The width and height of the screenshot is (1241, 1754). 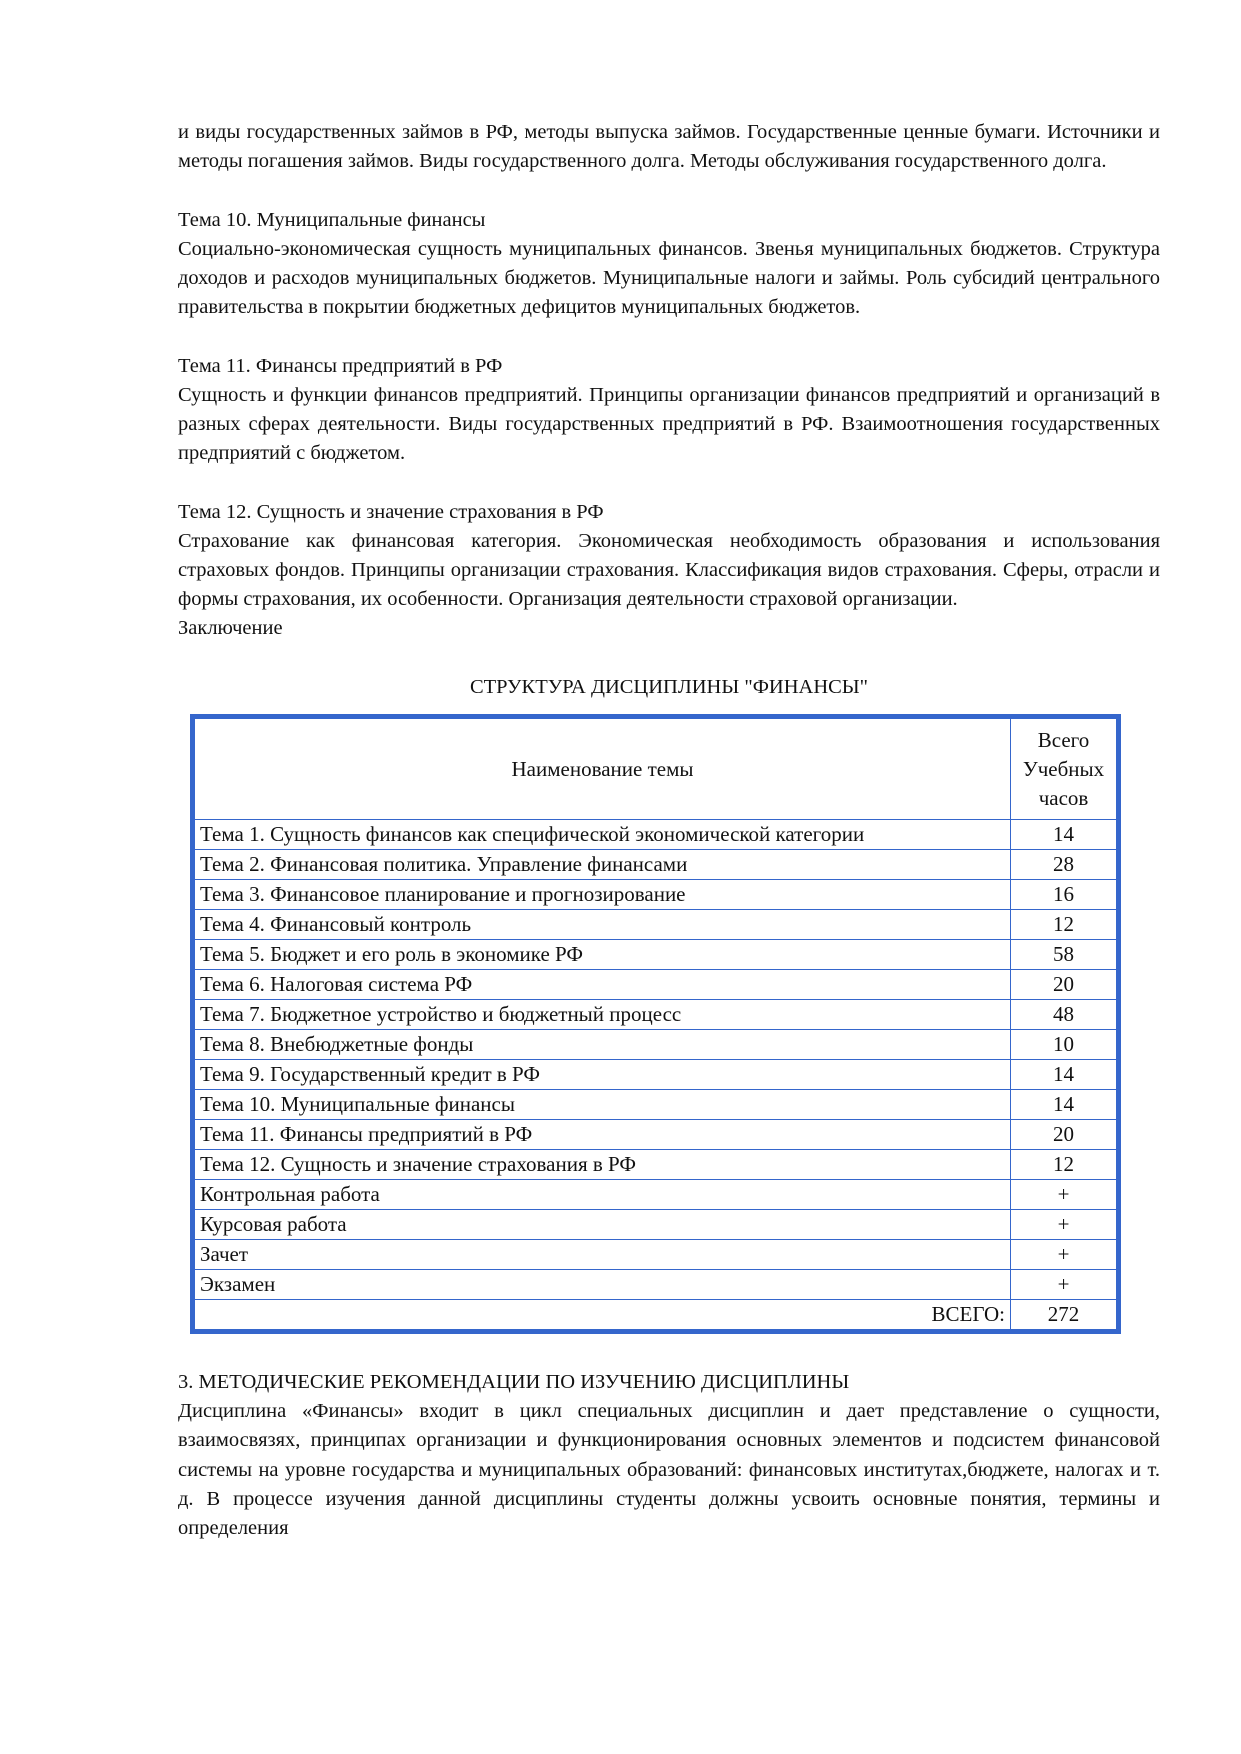 I want to click on table-row: Тема 9. Государственный кредит в РФ 14, so click(x=655, y=1074).